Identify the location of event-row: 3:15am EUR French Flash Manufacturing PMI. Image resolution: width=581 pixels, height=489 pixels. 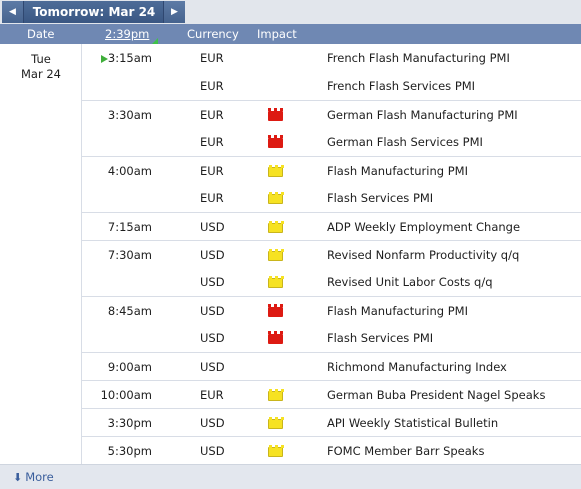
(290, 58).